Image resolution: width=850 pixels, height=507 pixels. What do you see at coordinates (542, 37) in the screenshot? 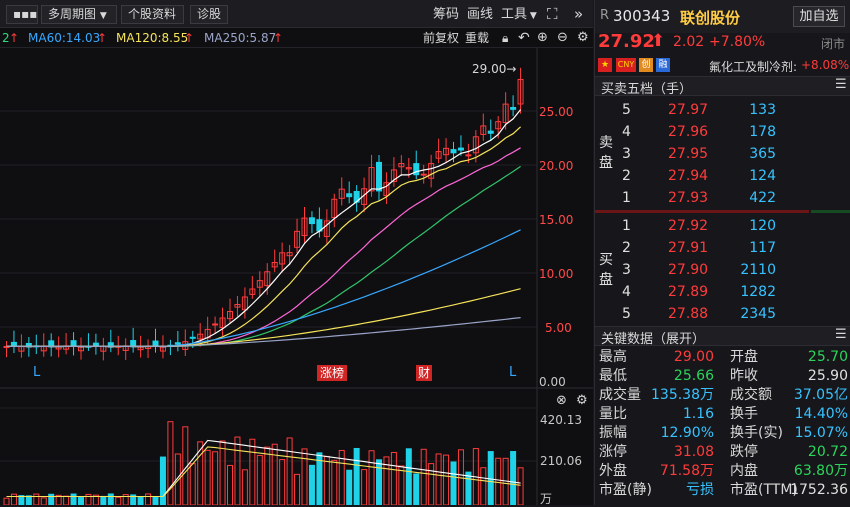
I see `zoom-in-icon: ⊕` at bounding box center [542, 37].